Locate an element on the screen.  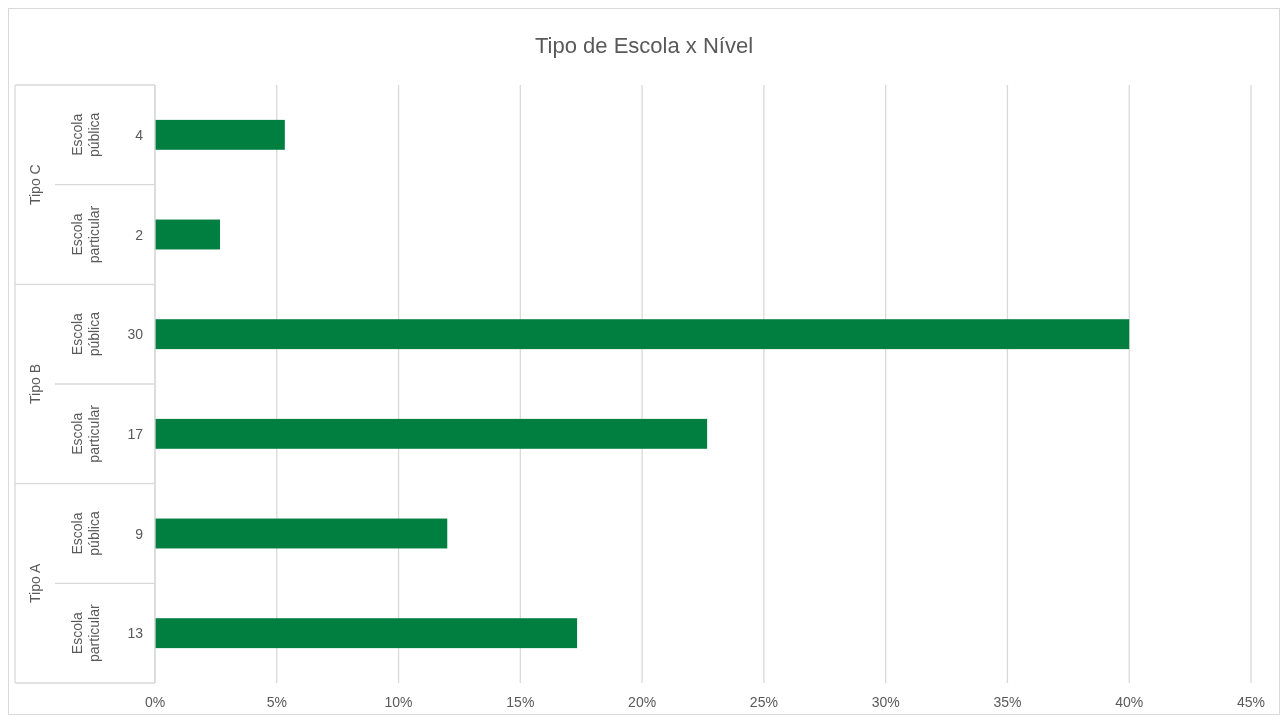
y-tick-label: 9 is located at coordinates (139, 533).